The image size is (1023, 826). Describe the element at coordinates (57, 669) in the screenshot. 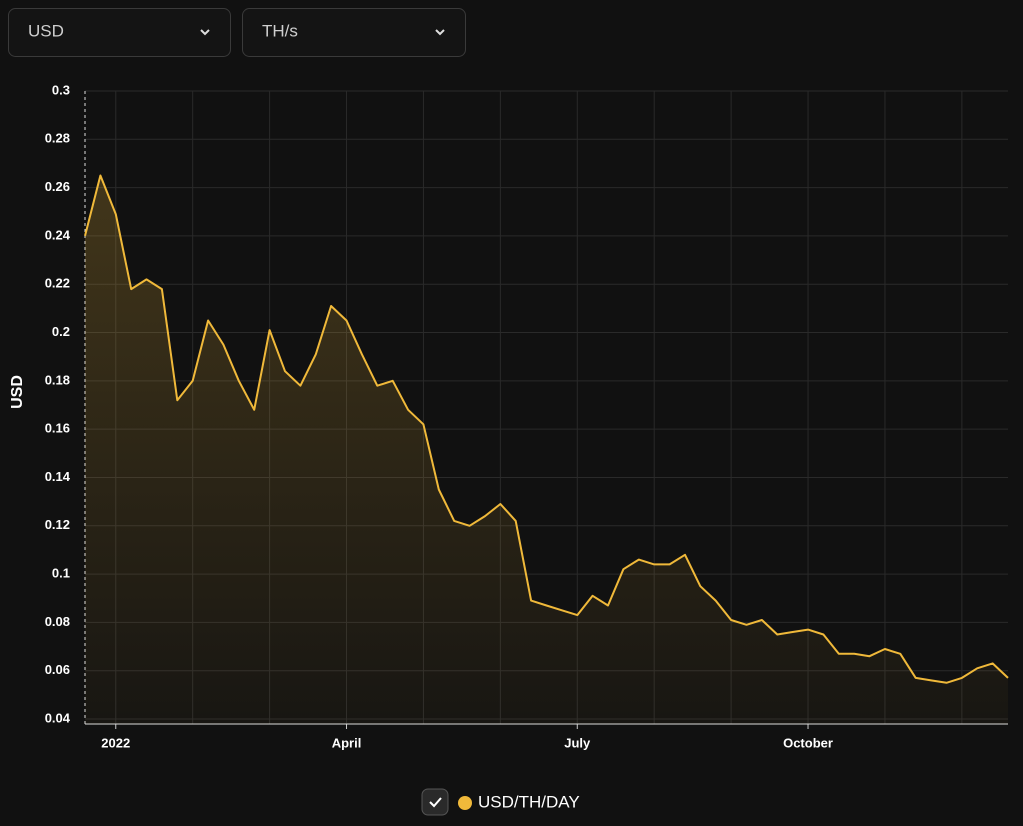

I see `y-tick-label: 0.06` at that location.